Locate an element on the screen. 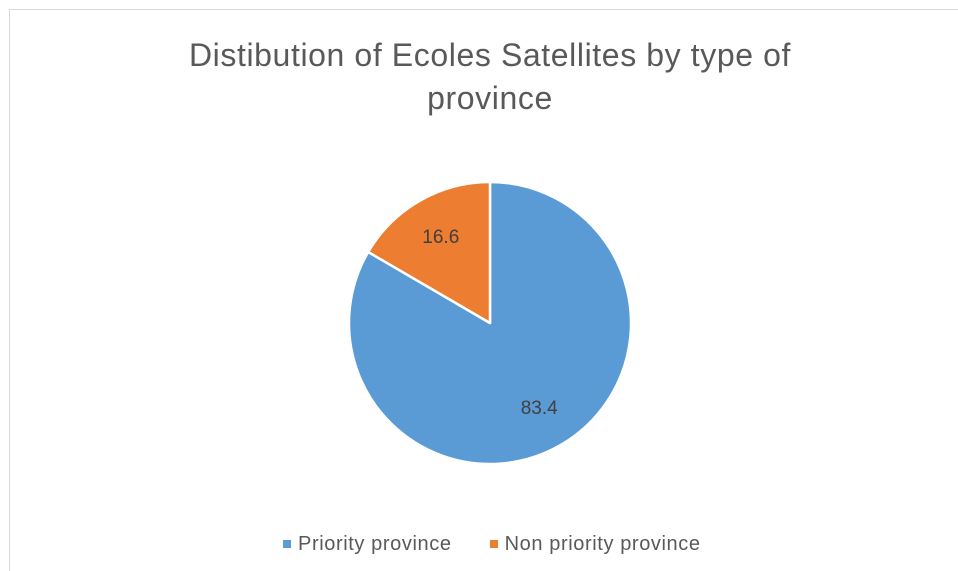  legend: Priority province Non priority province is located at coordinates (492, 544).